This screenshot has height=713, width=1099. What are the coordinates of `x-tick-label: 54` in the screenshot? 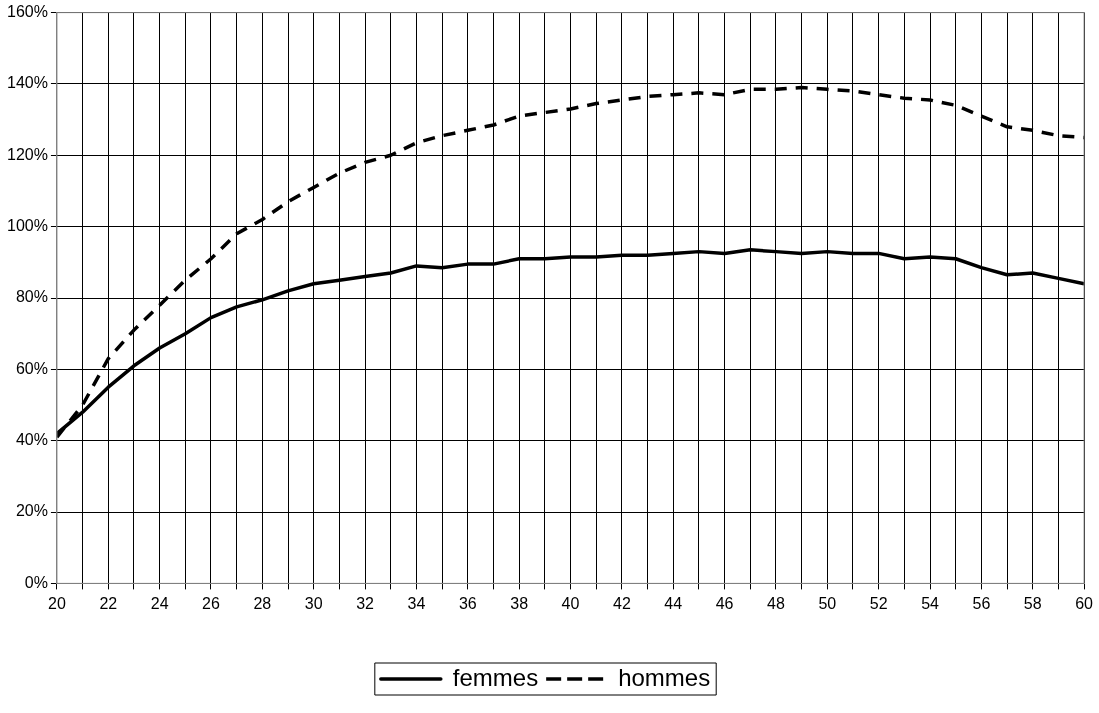 It's located at (930, 604).